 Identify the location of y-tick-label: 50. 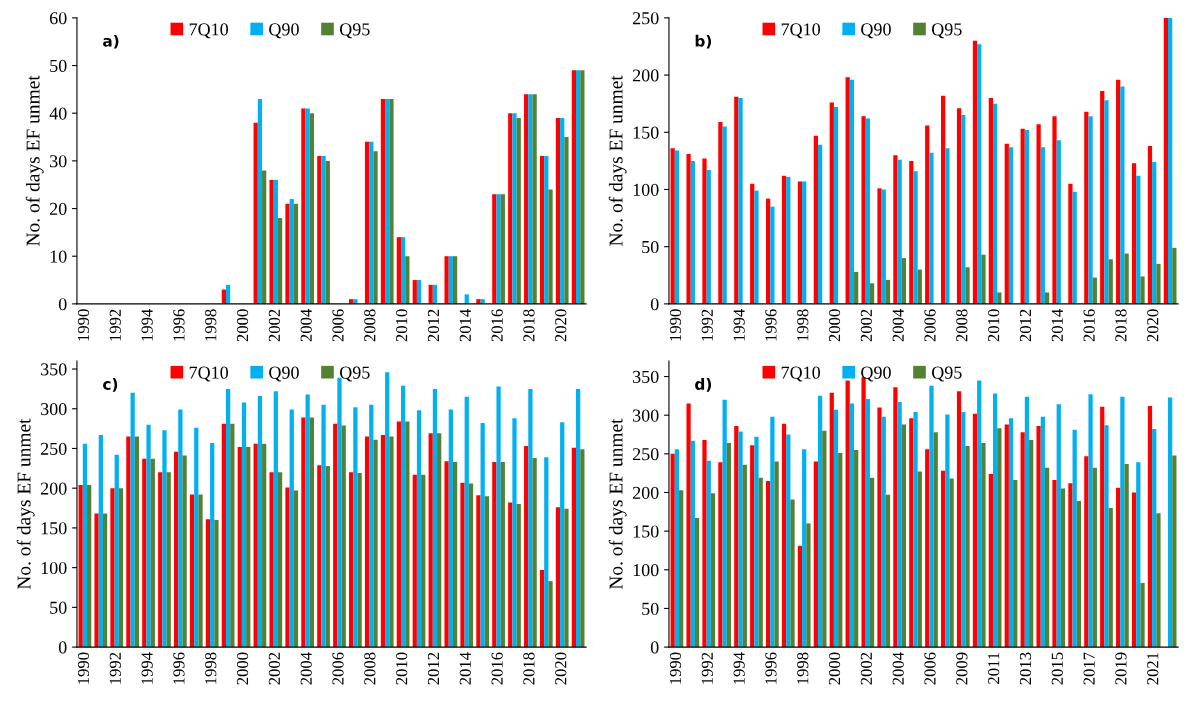
(58, 65).